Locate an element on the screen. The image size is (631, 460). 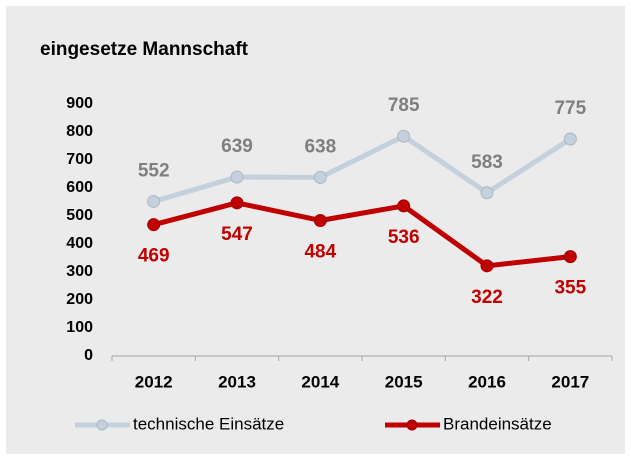
data-label: 785 is located at coordinates (404, 105).